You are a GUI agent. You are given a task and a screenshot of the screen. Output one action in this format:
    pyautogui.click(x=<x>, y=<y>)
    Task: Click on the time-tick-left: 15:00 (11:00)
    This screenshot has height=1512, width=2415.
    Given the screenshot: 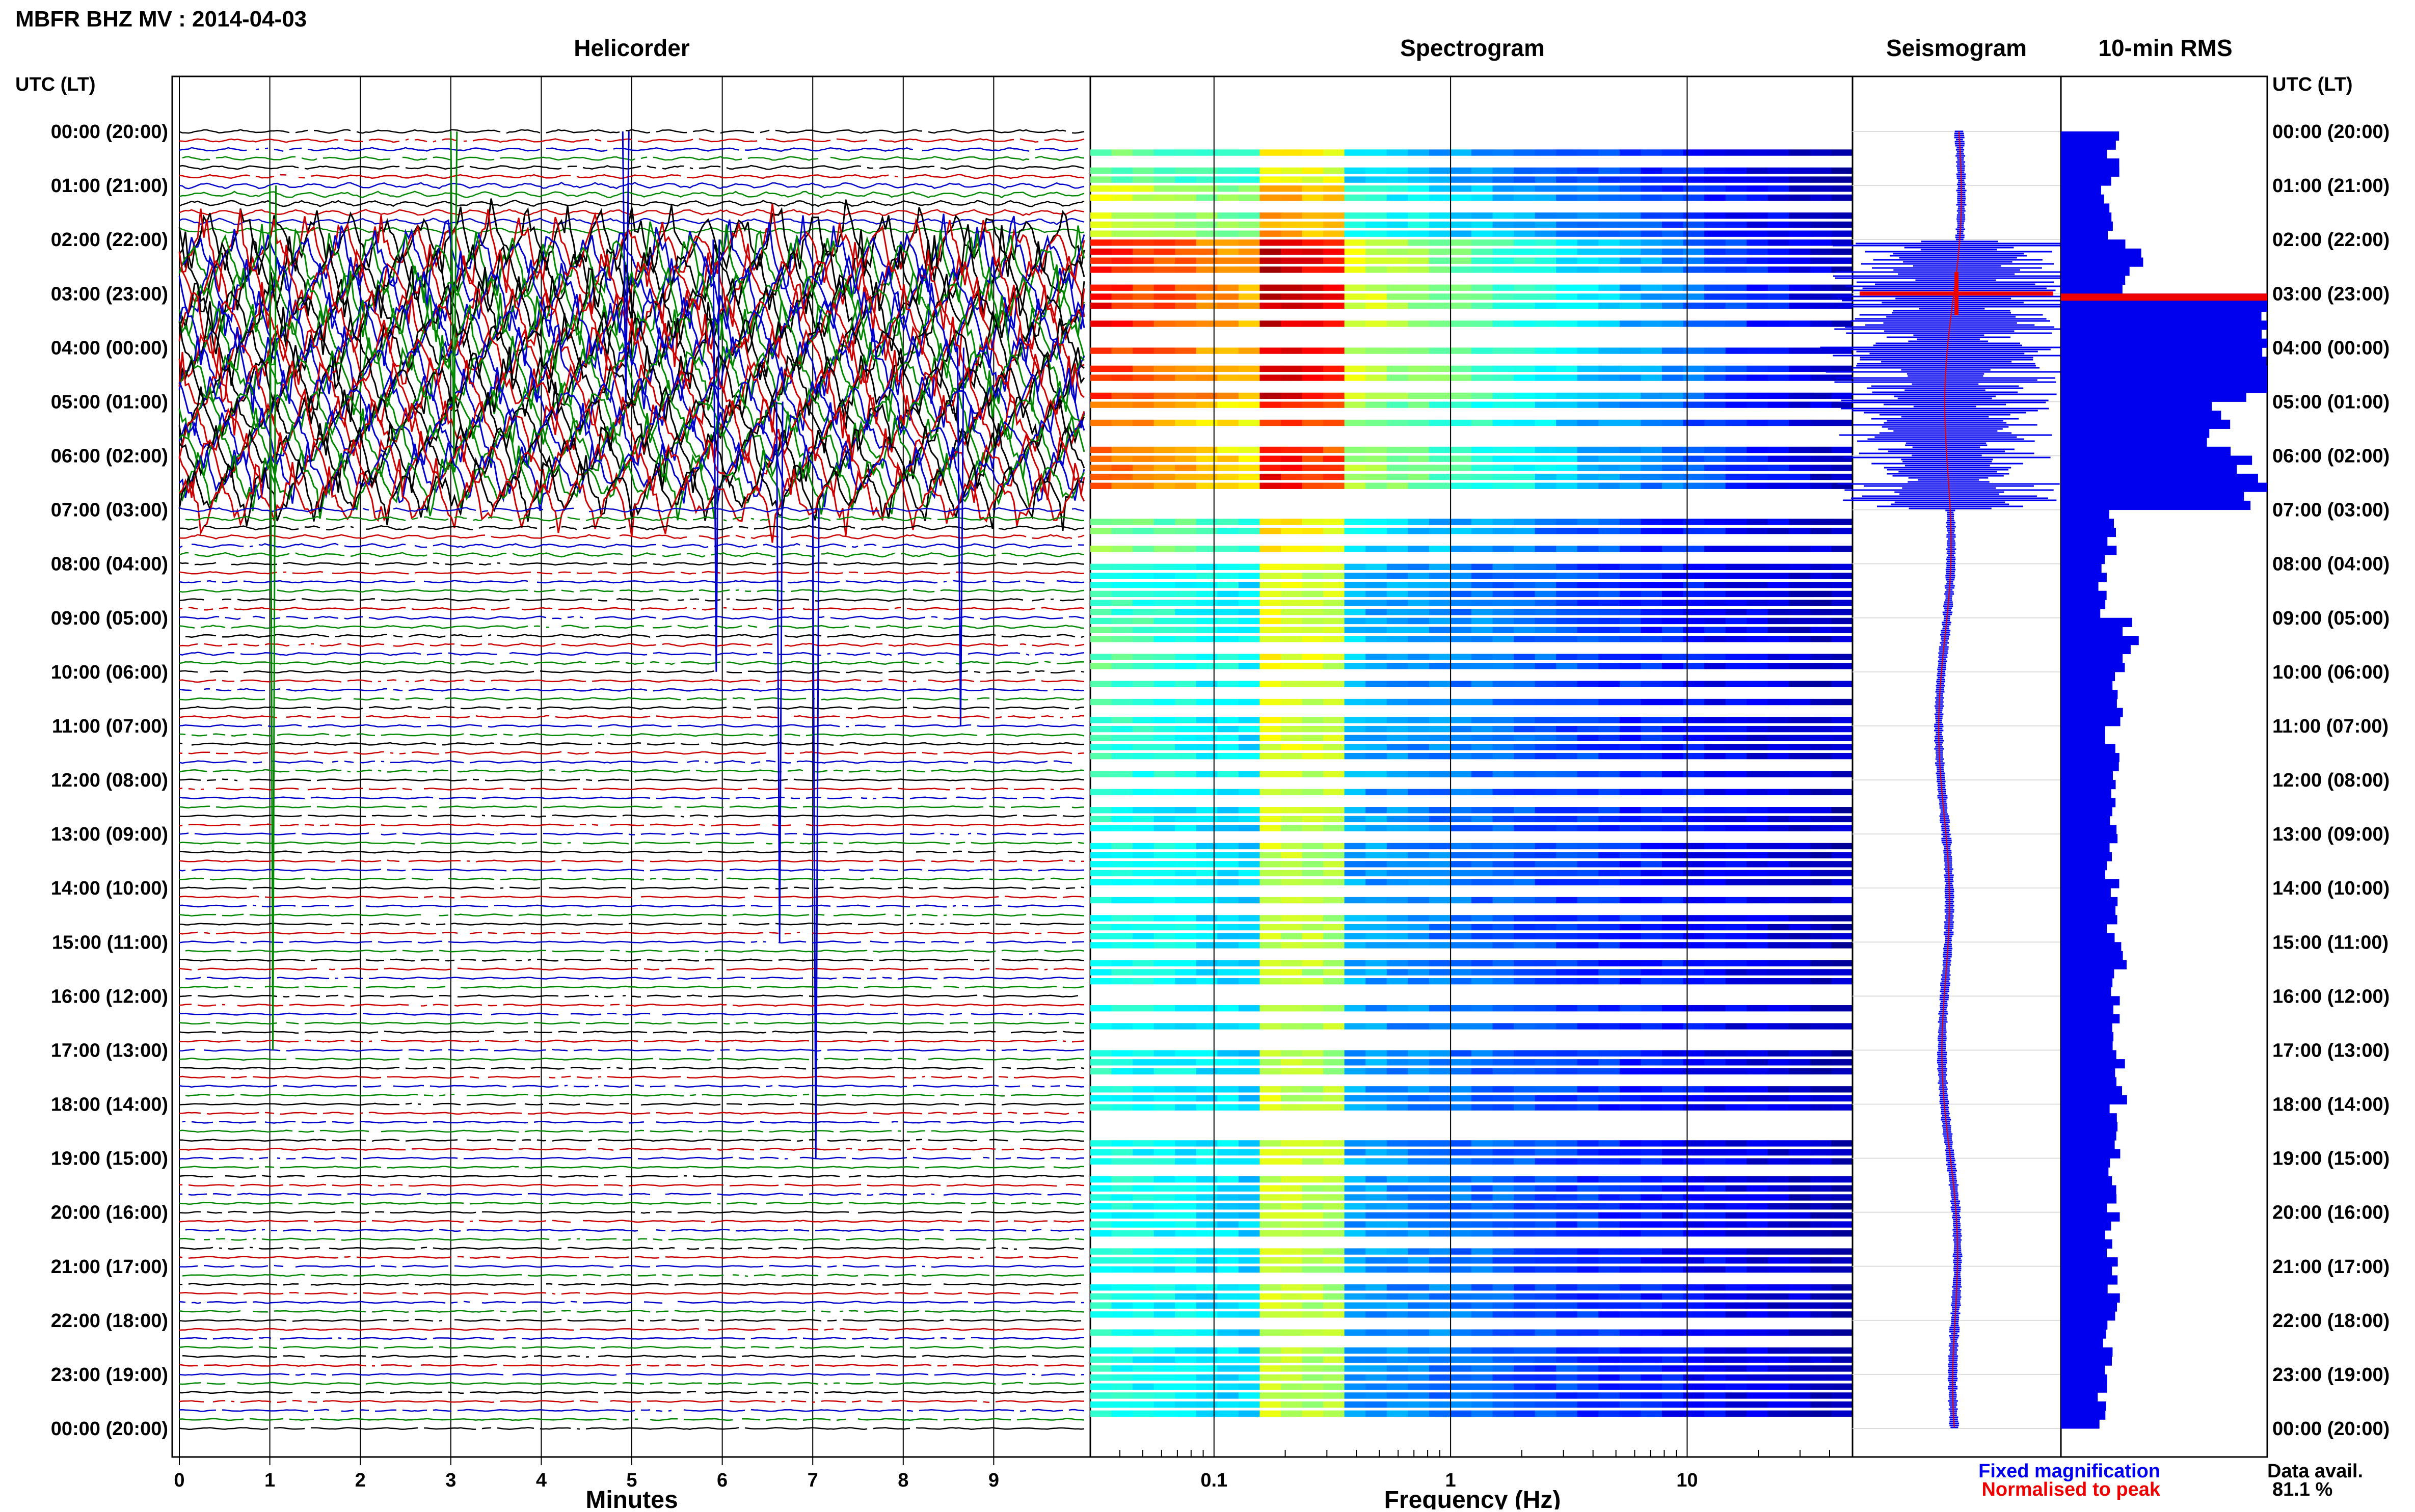 What is the action you would take?
    pyautogui.click(x=110, y=942)
    